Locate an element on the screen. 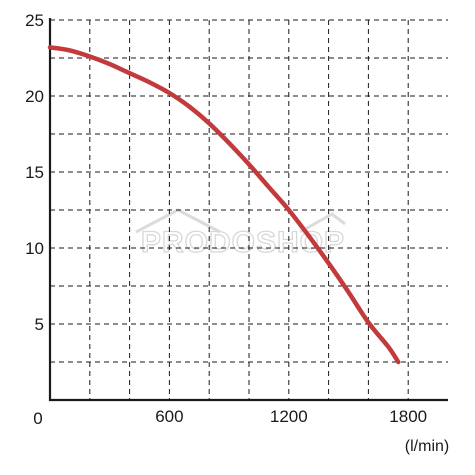 This screenshot has width=475, height=475. x-tick-label: 1800 is located at coordinates (408, 416).